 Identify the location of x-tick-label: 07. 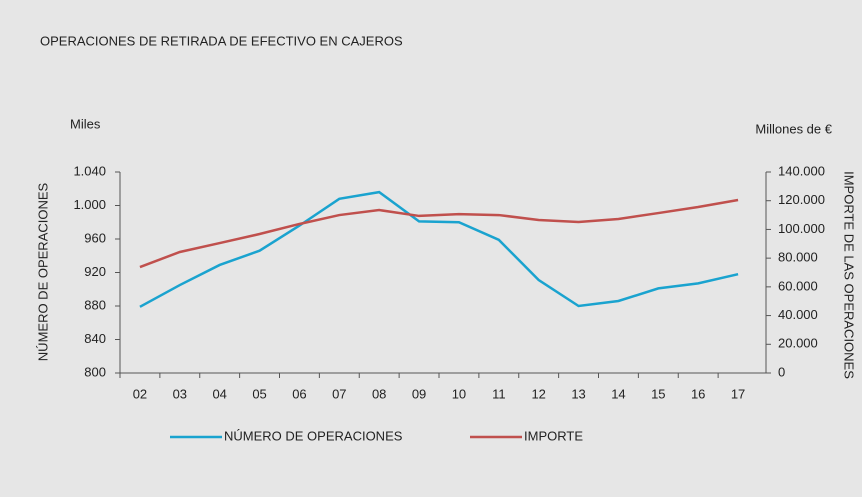
(339, 393).